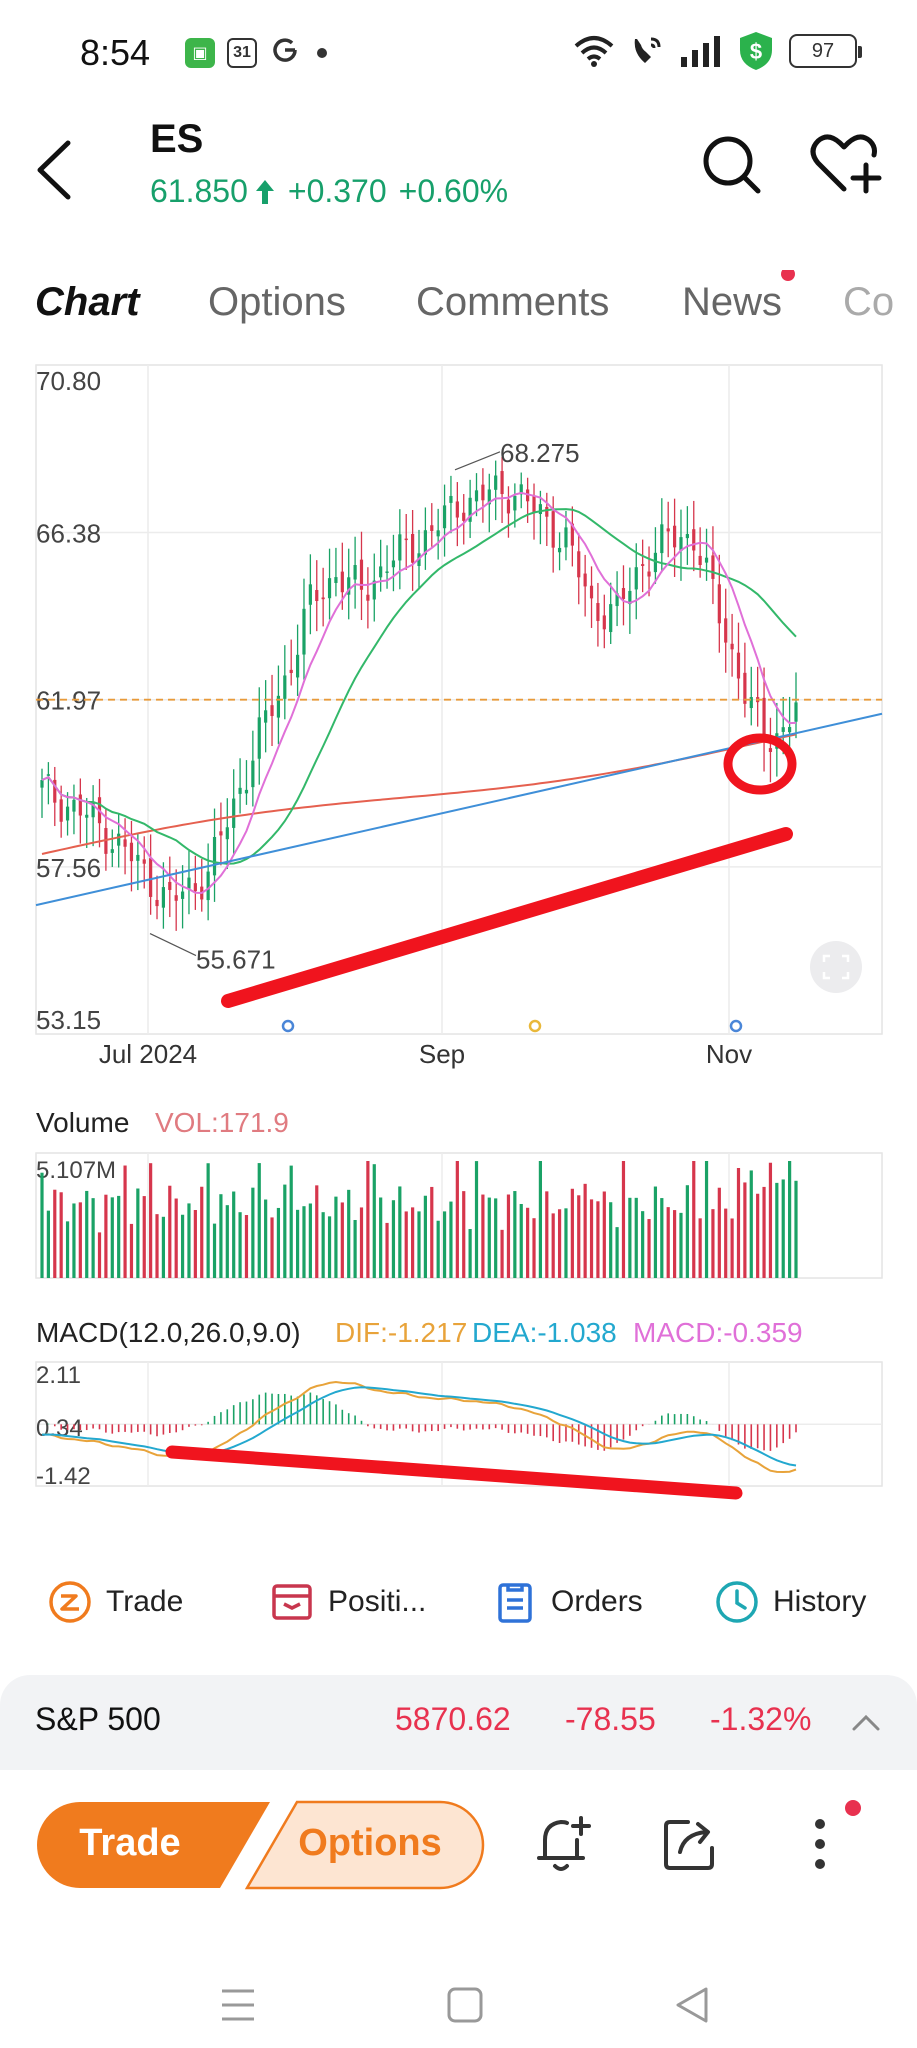  What do you see at coordinates (130, 1843) in the screenshot?
I see `trade-button: Trade` at bounding box center [130, 1843].